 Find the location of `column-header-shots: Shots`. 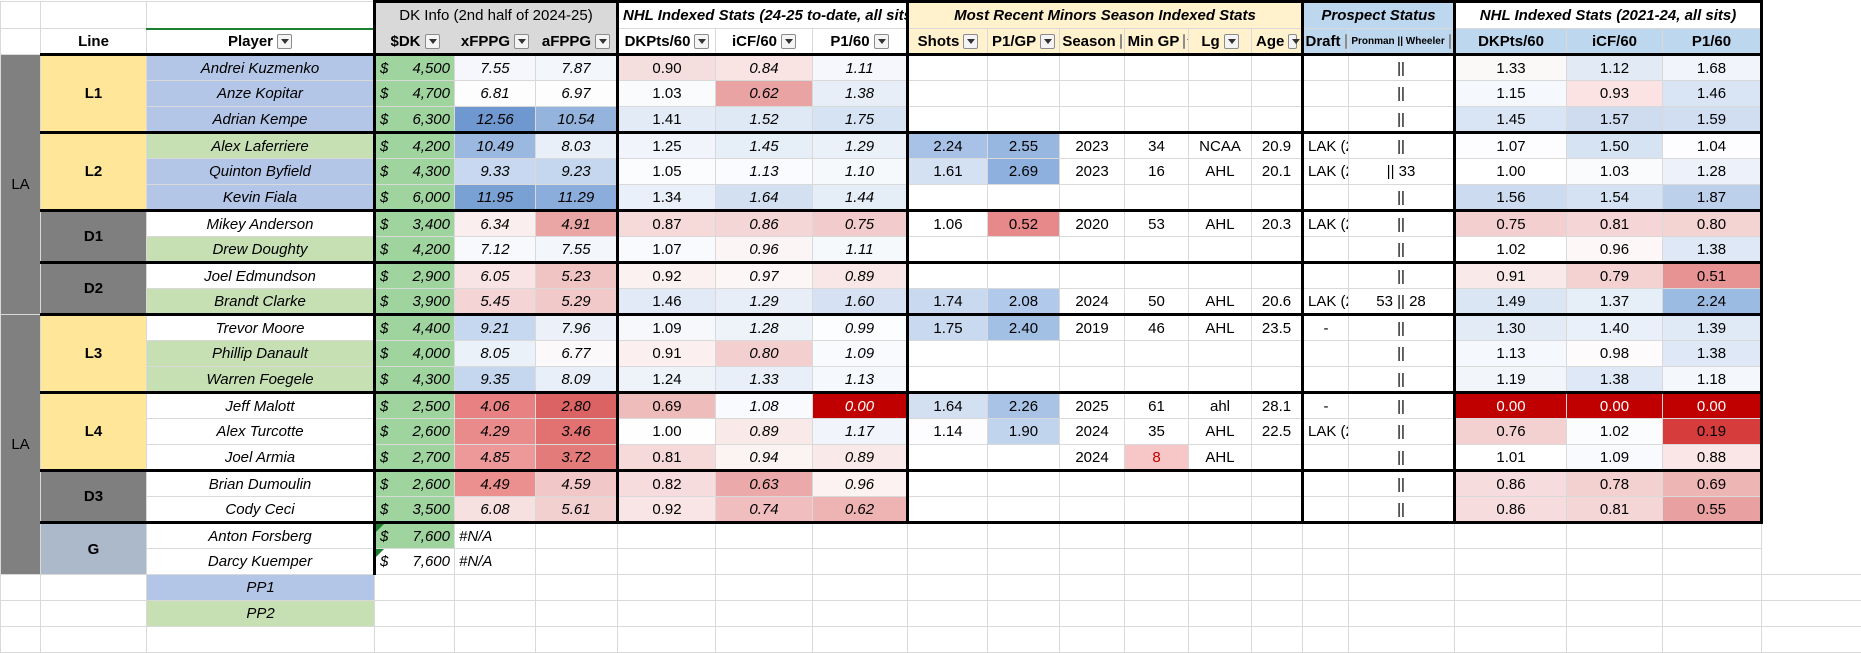

column-header-shots: Shots is located at coordinates (948, 42).